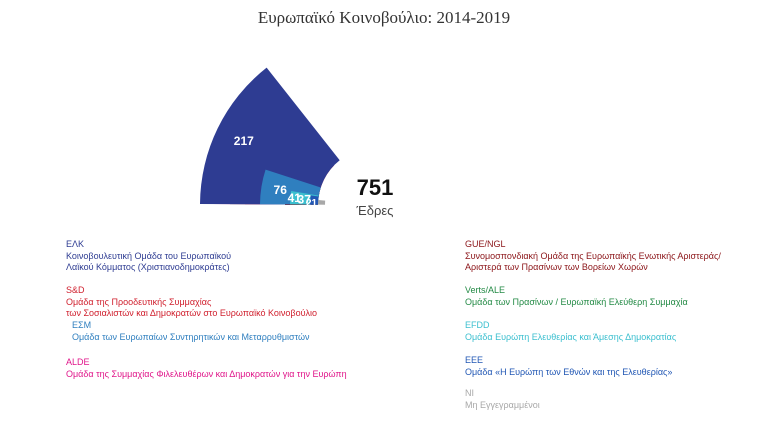 This screenshot has width=768, height=433. I want to click on total-seats: 751, so click(375, 187).